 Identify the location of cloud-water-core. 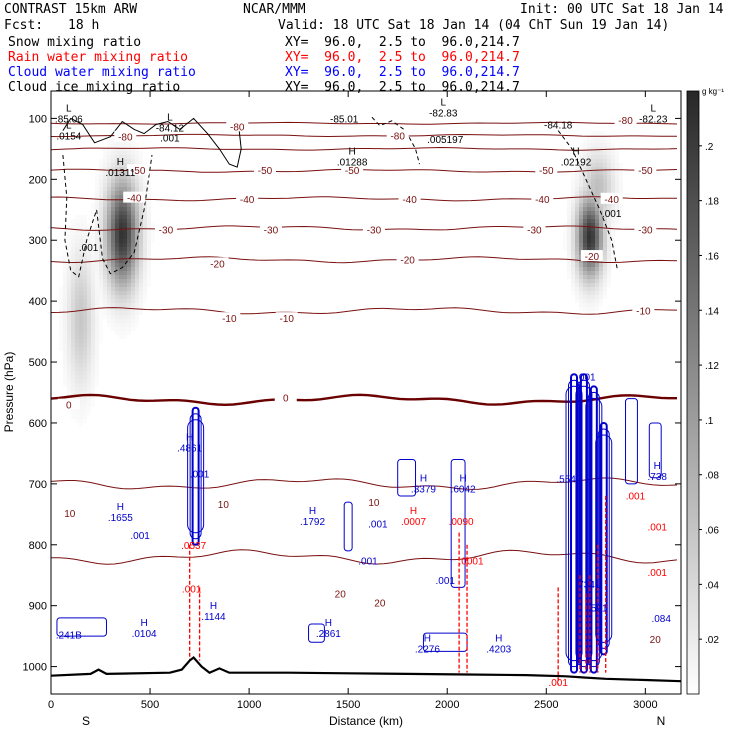
(196, 476).